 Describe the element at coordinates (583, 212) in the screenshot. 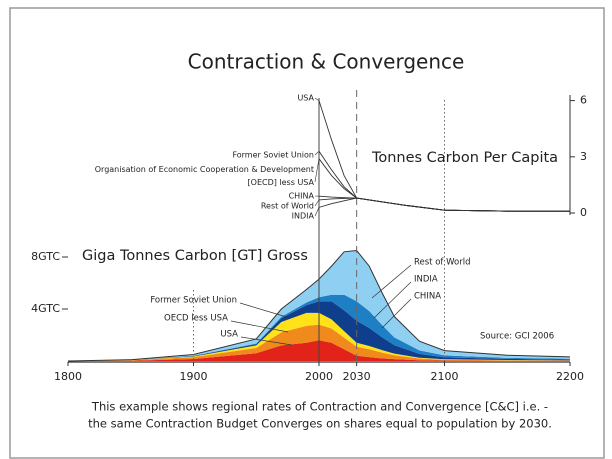

I see `y-tick-label: 0` at that location.